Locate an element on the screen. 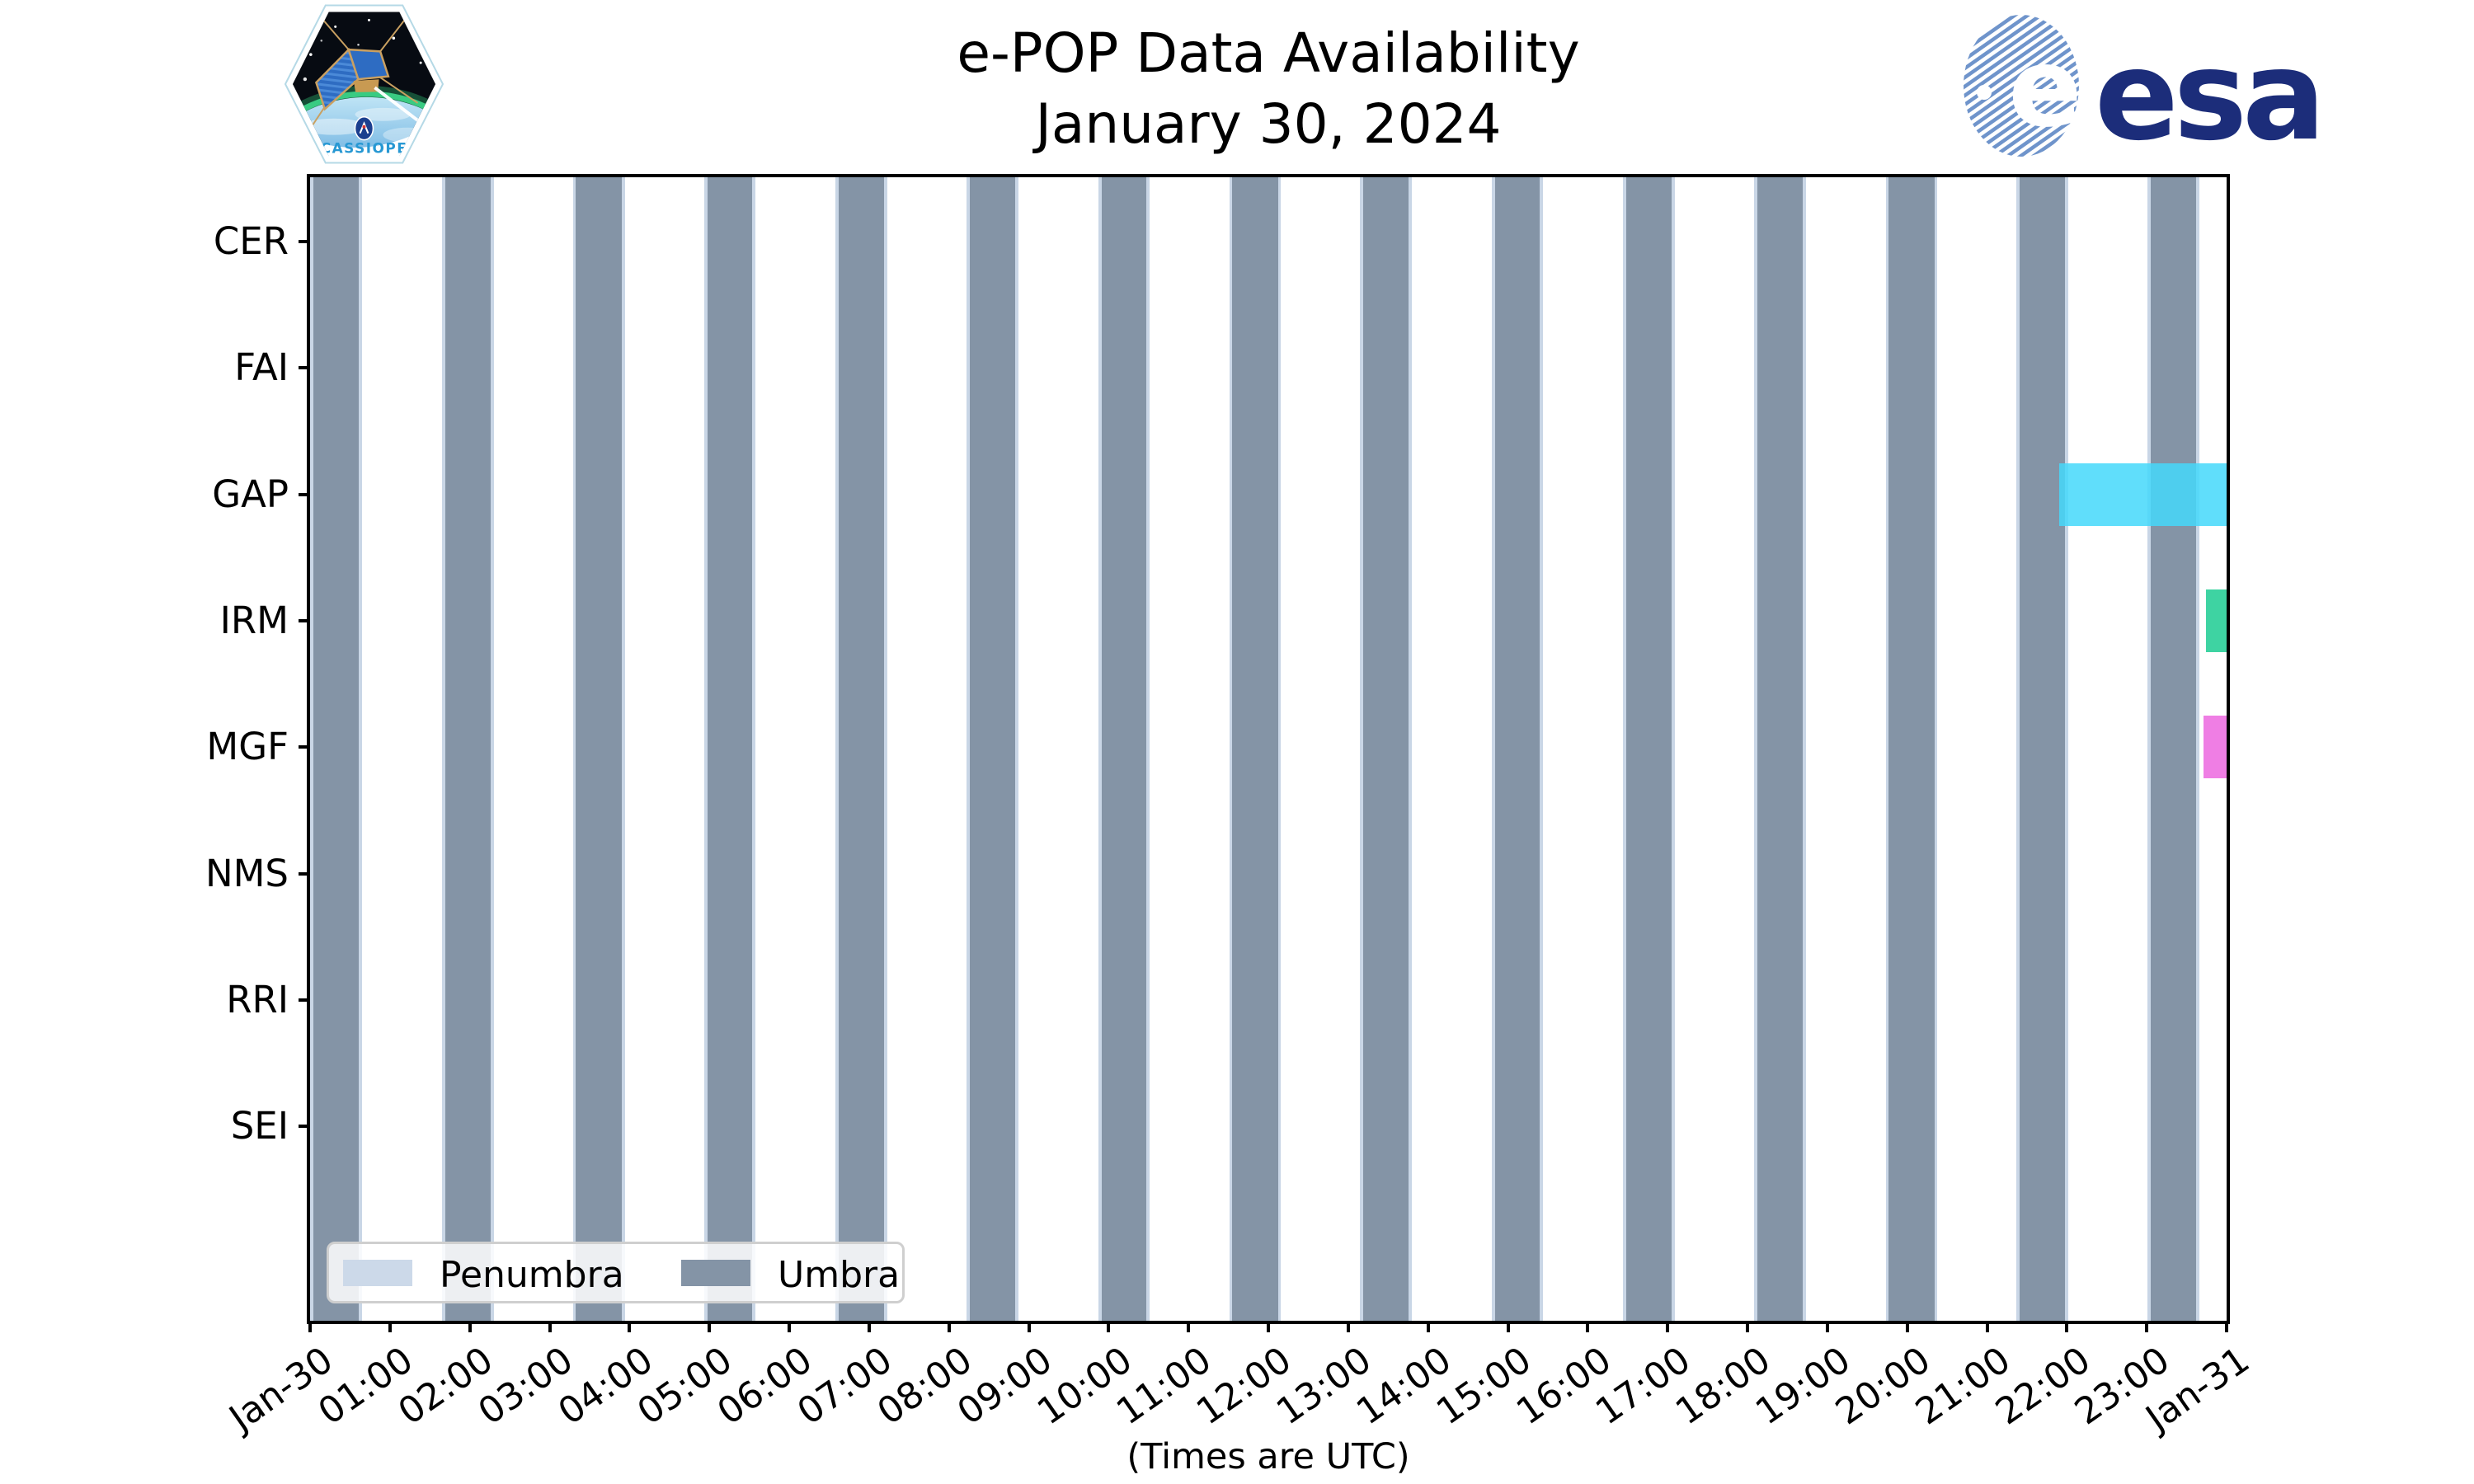  esa-logo-icon: e esa is located at coordinates (2145, 88).